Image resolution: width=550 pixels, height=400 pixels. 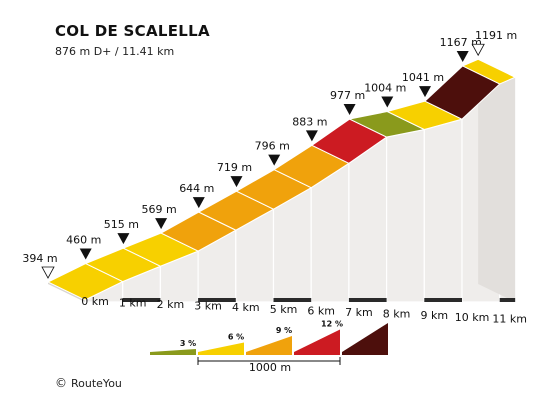 I want to click on credit: © RouteYou, so click(x=88, y=383).